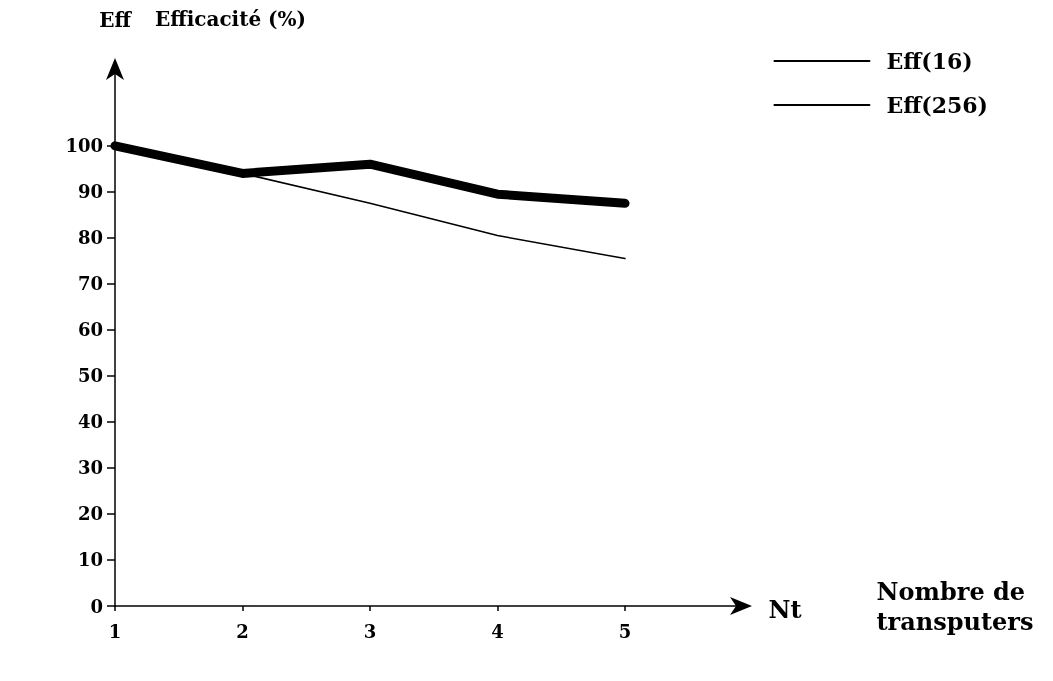 The width and height of the screenshot is (1053, 681). Describe the element at coordinates (937, 105) in the screenshot. I see `legend-label: Eff(256)` at that location.